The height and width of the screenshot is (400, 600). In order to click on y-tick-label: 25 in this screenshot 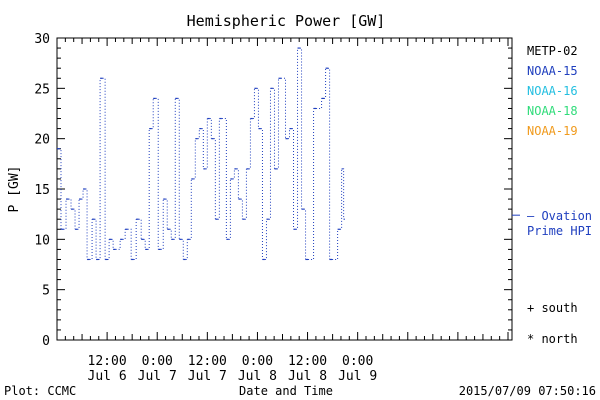, I will do `click(42, 89)`.